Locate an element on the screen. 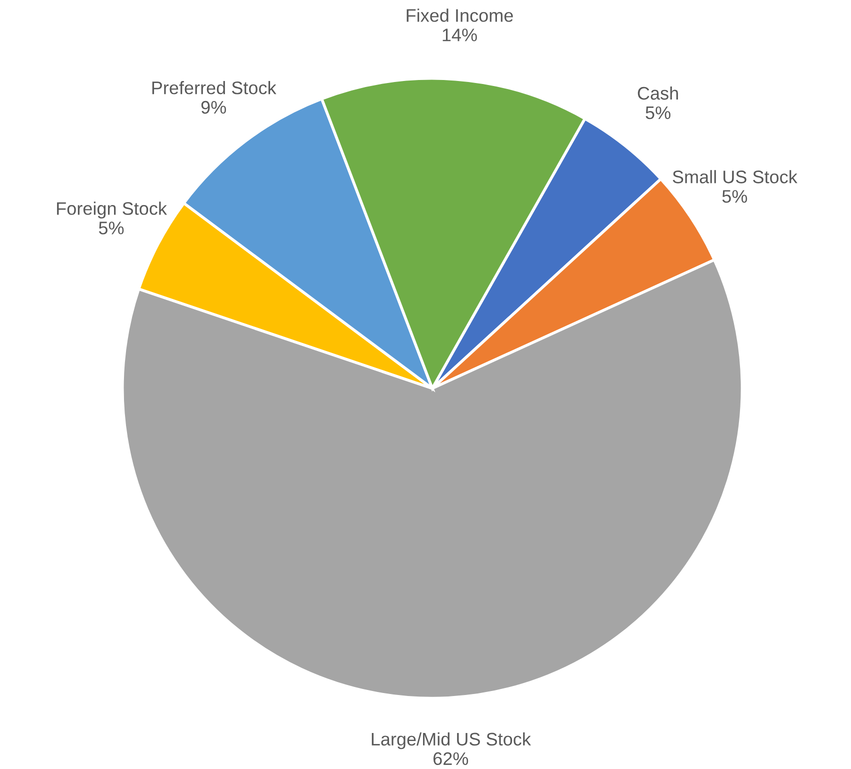 The width and height of the screenshot is (851, 769). data-label: 9% is located at coordinates (213, 107).